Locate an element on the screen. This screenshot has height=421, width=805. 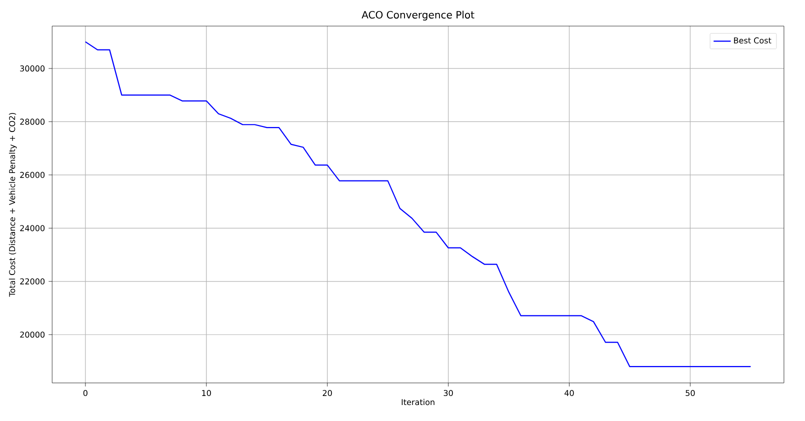
x-tick-label: 50 is located at coordinates (690, 393).